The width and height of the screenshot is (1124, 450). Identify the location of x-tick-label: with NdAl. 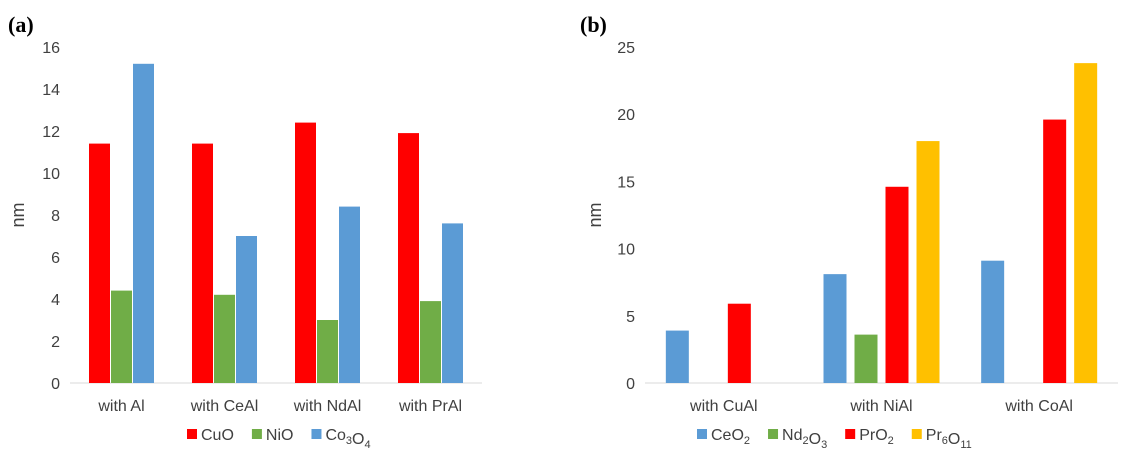
(327, 406).